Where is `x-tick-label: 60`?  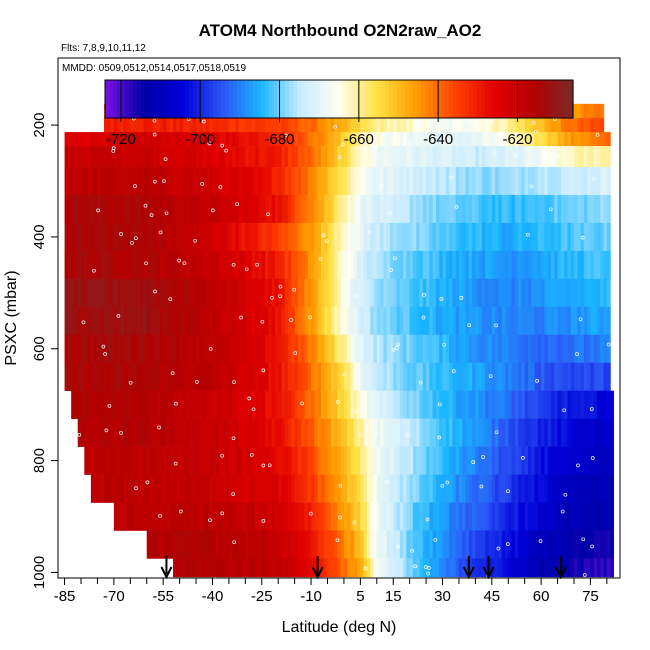
x-tick-label: 60 is located at coordinates (541, 596).